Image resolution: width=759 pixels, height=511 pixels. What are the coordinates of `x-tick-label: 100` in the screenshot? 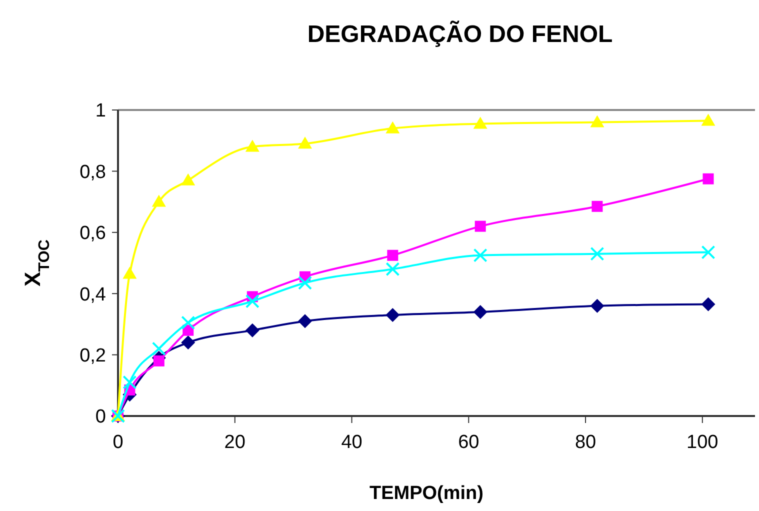 It's located at (702, 442).